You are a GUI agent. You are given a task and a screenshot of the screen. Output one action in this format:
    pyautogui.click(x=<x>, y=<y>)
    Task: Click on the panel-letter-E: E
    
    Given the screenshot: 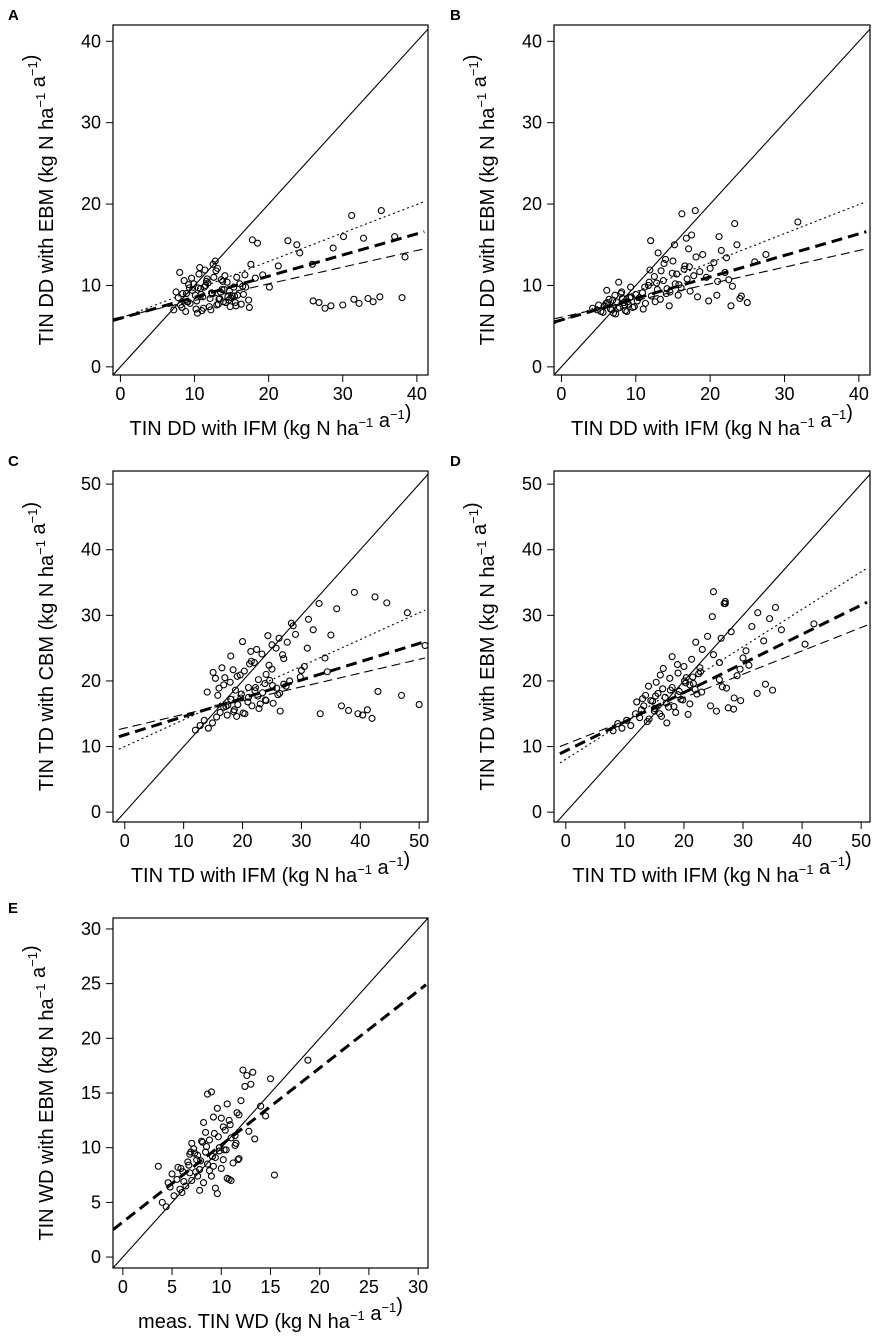 What is the action you would take?
    pyautogui.click(x=13, y=908)
    